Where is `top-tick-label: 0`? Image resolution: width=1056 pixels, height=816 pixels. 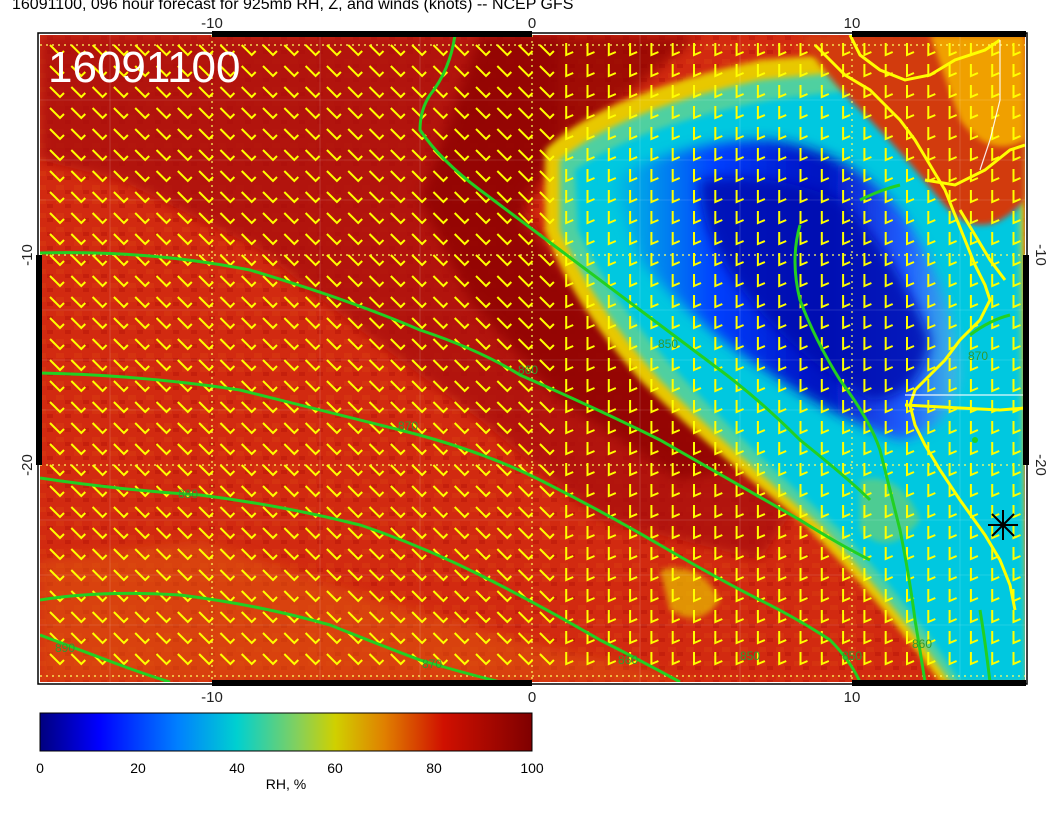 top-tick-label: 0 is located at coordinates (532, 23).